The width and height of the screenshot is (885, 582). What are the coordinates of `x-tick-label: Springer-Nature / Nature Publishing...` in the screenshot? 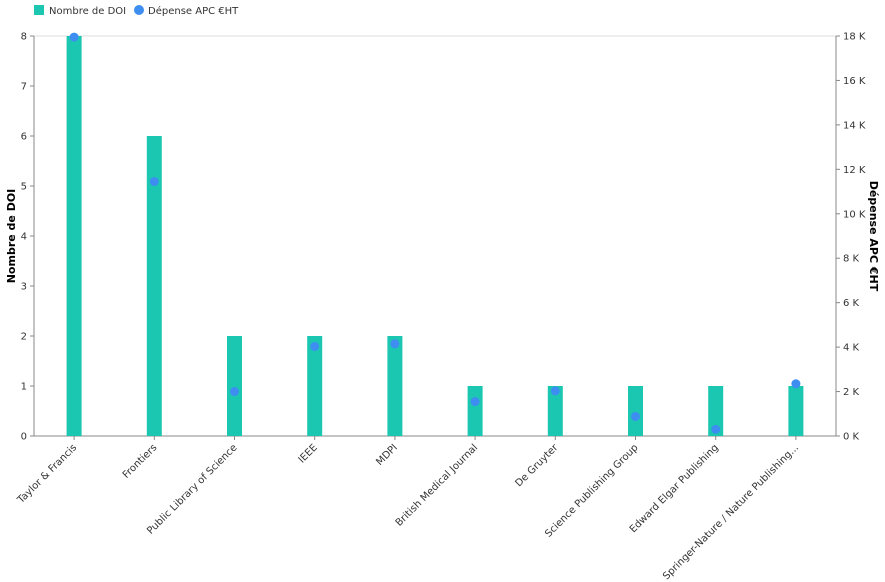 It's located at (731, 512).